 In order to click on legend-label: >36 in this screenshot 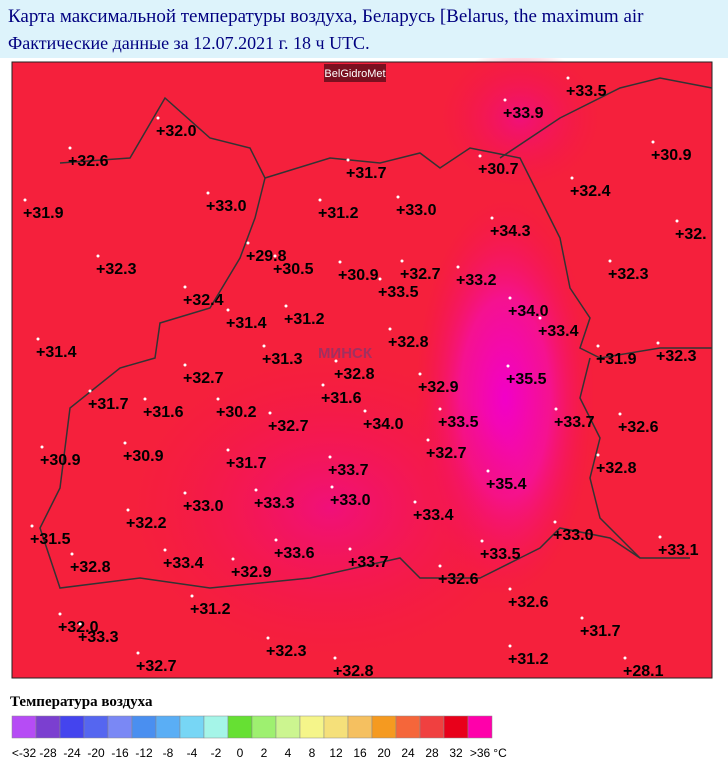, I will do `click(480, 753)`.